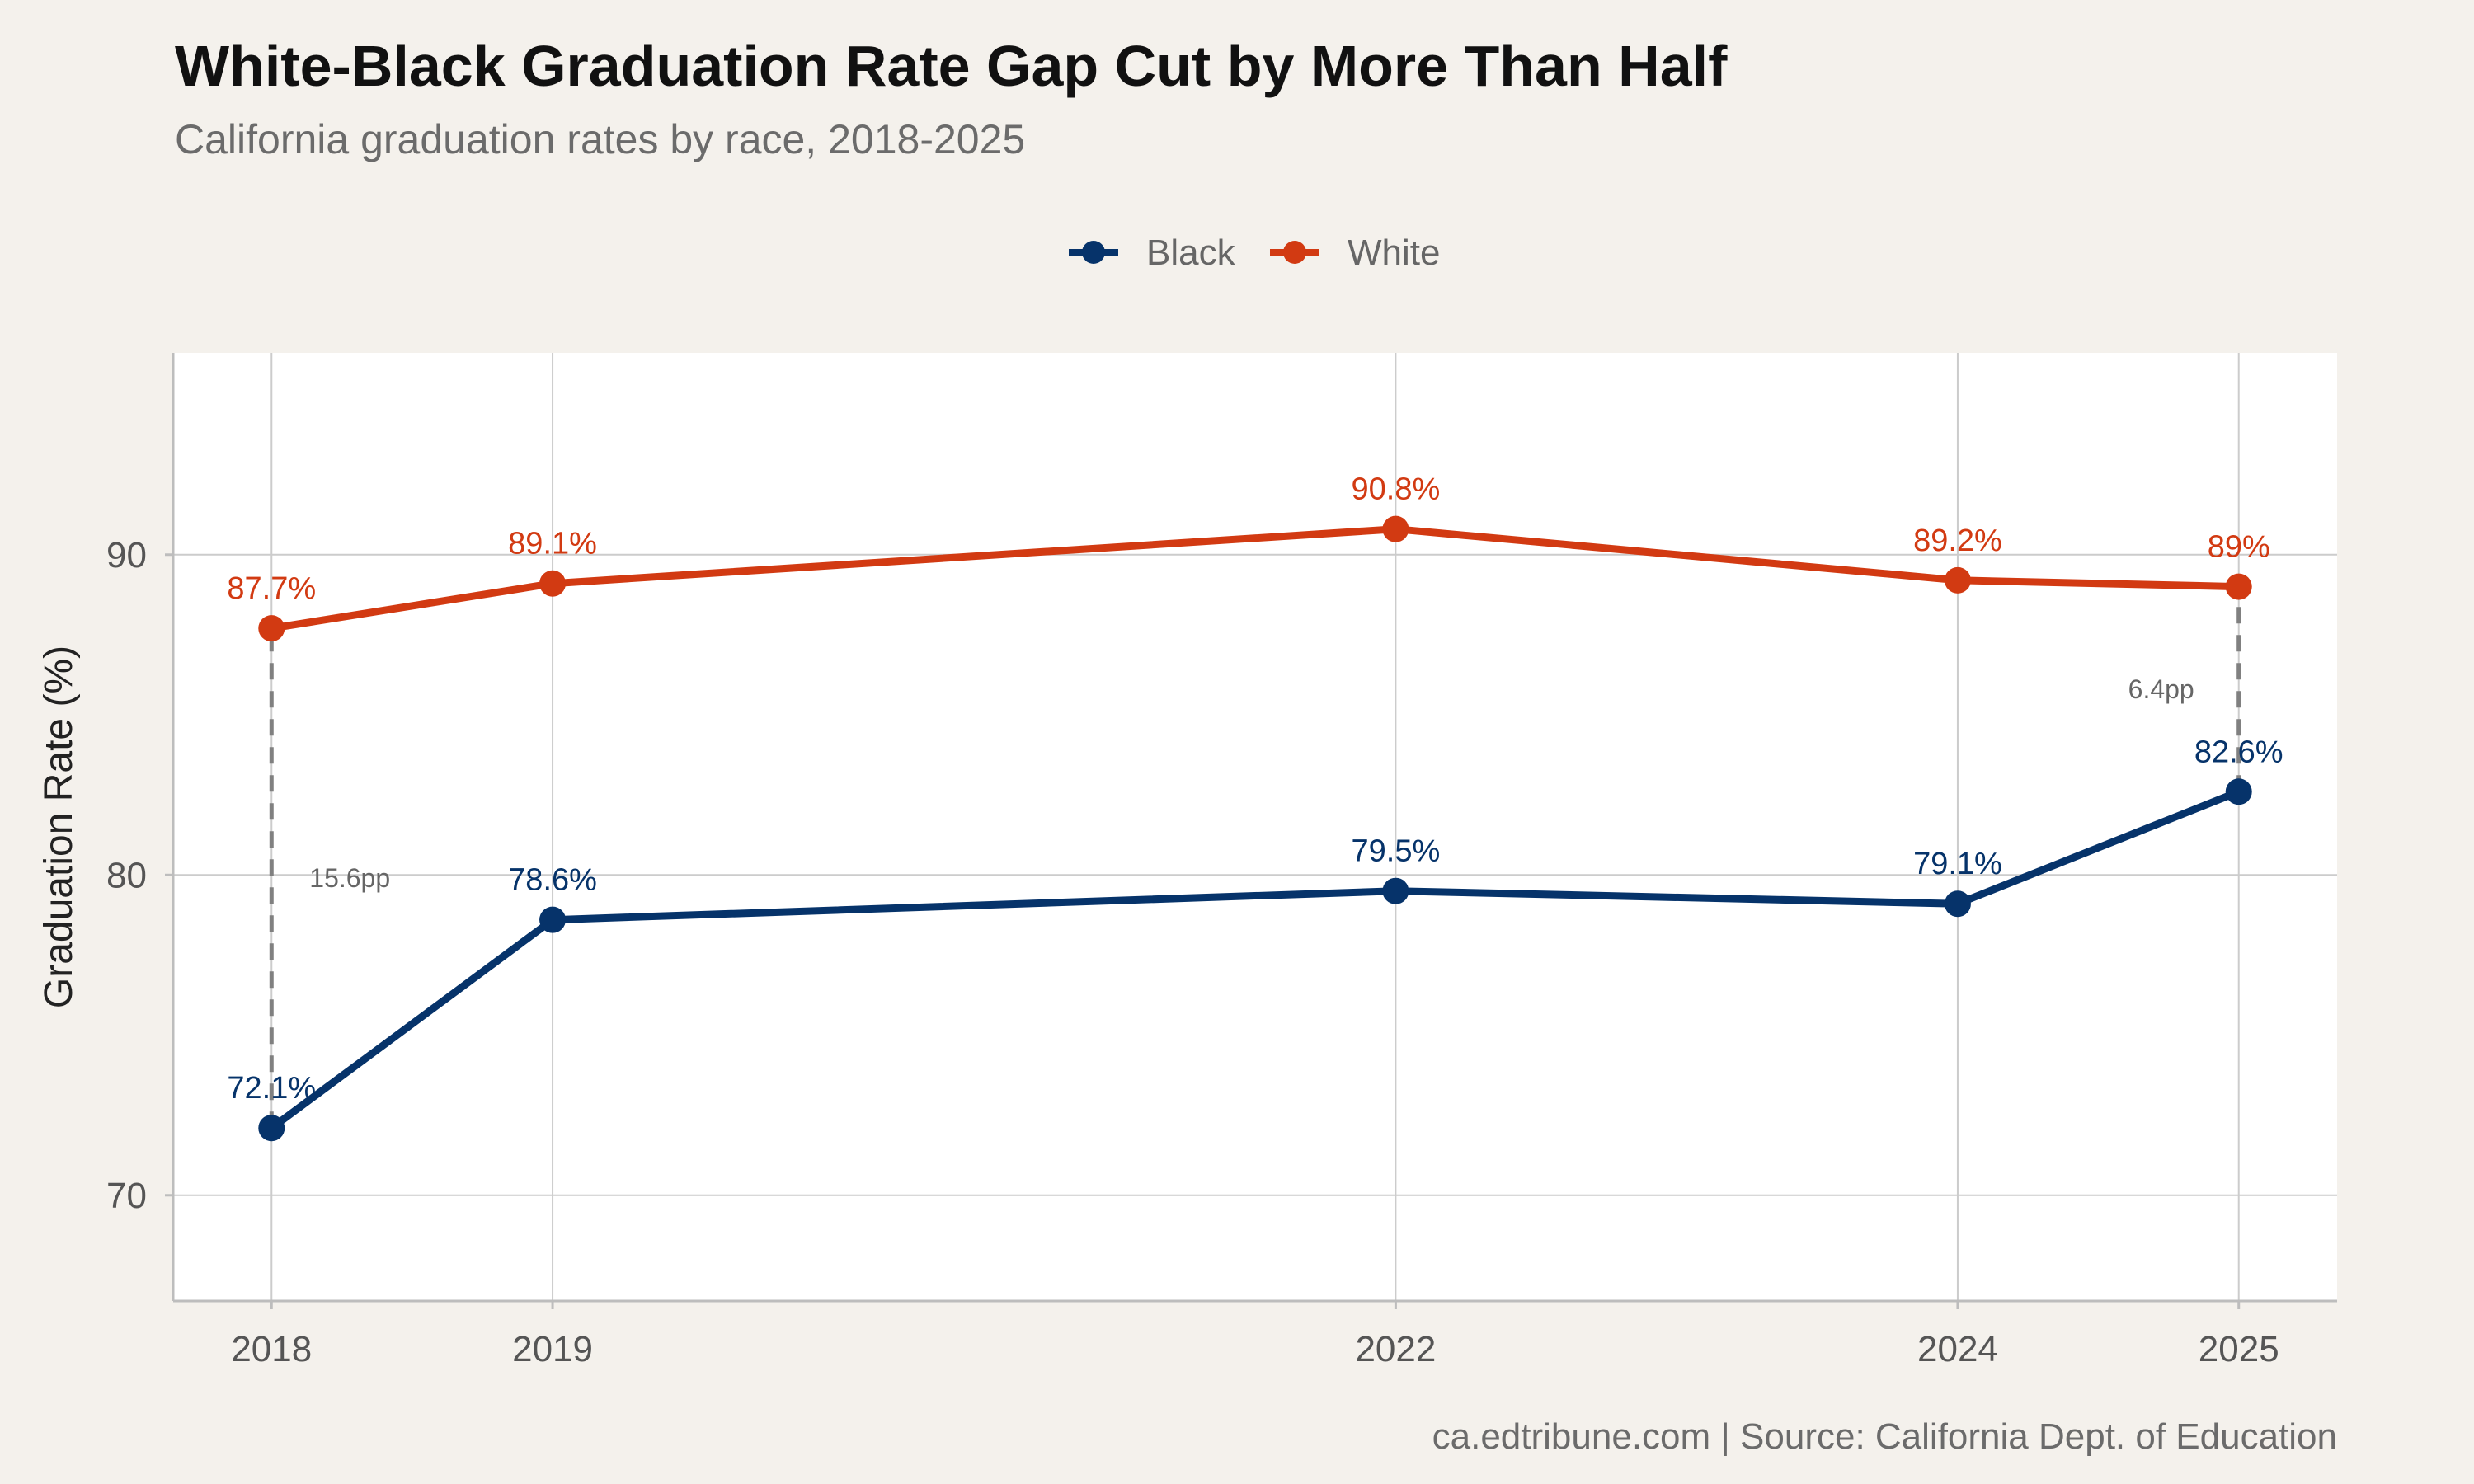 The image size is (2474, 1484). What do you see at coordinates (1395, 891) in the screenshot?
I see `data-point-black-2022` at bounding box center [1395, 891].